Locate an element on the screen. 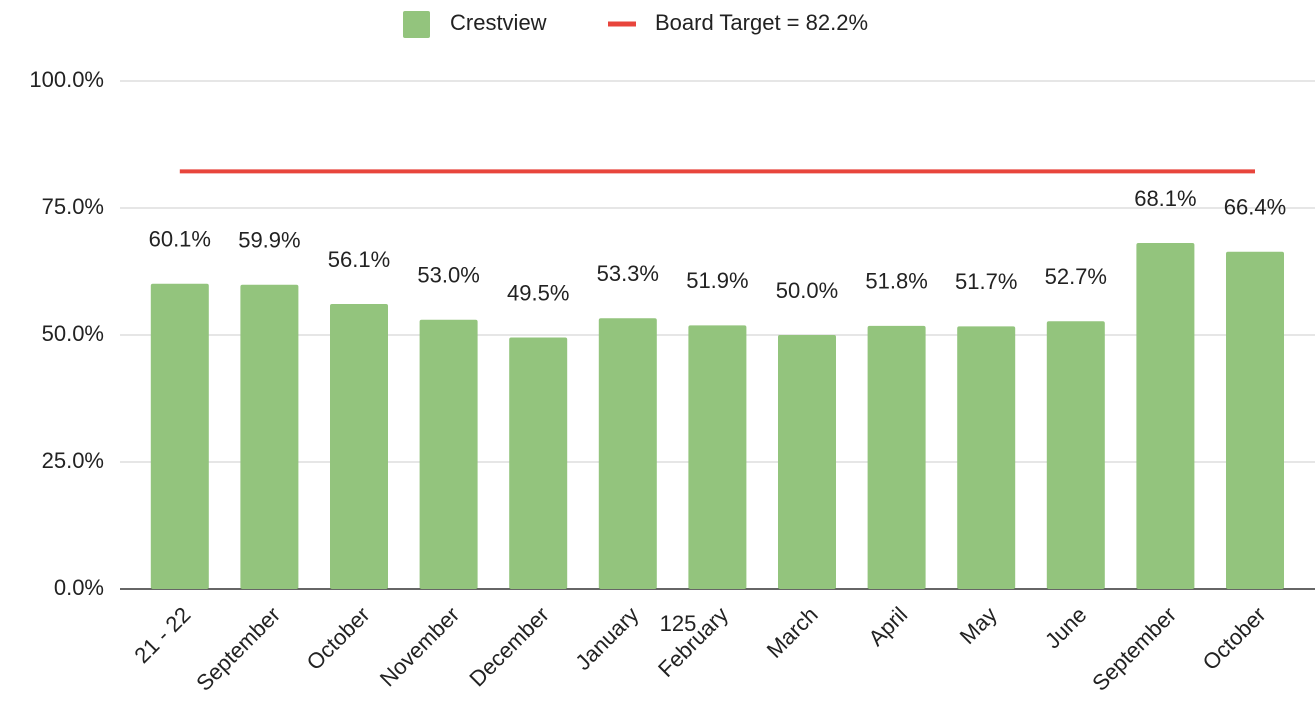 Image resolution: width=1315 pixels, height=719 pixels. x-tick-label: June is located at coordinates (1065, 627).